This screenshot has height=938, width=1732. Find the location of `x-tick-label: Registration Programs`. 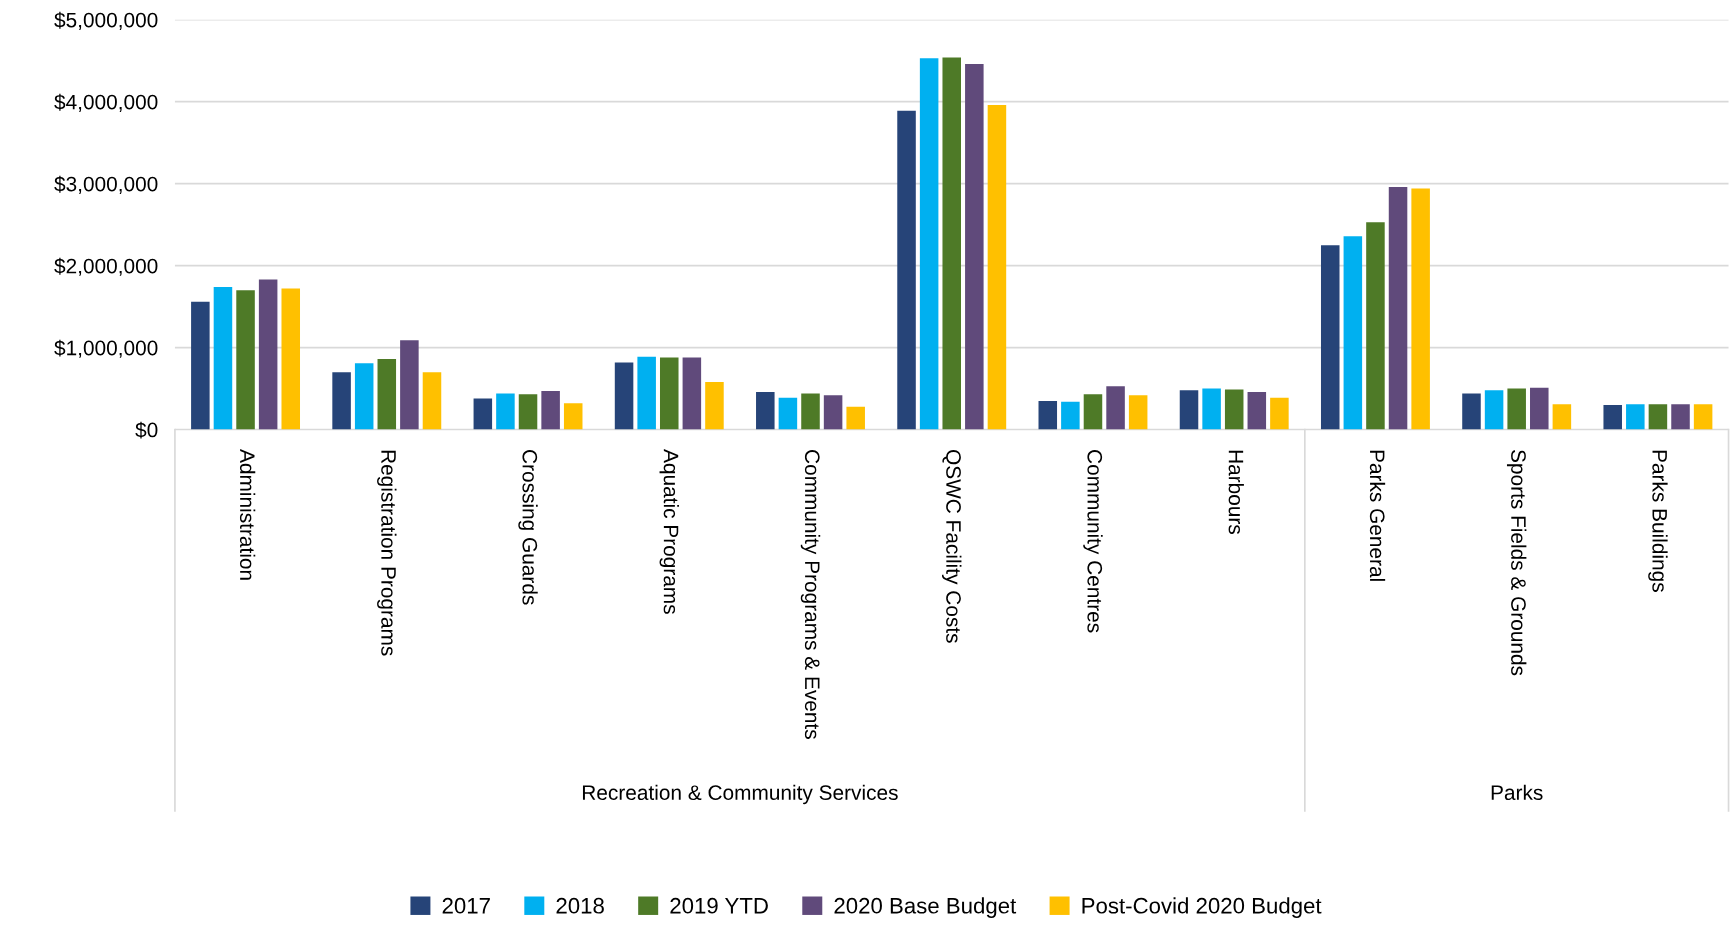

x-tick-label: Registration Programs is located at coordinates (387, 553).